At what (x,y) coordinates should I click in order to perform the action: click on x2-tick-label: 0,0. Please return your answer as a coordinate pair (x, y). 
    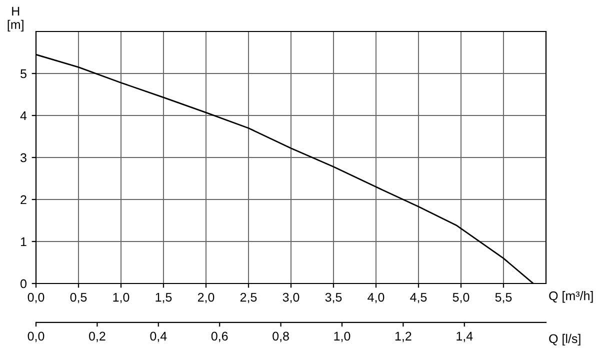
    Looking at the image, I should click on (36, 337).